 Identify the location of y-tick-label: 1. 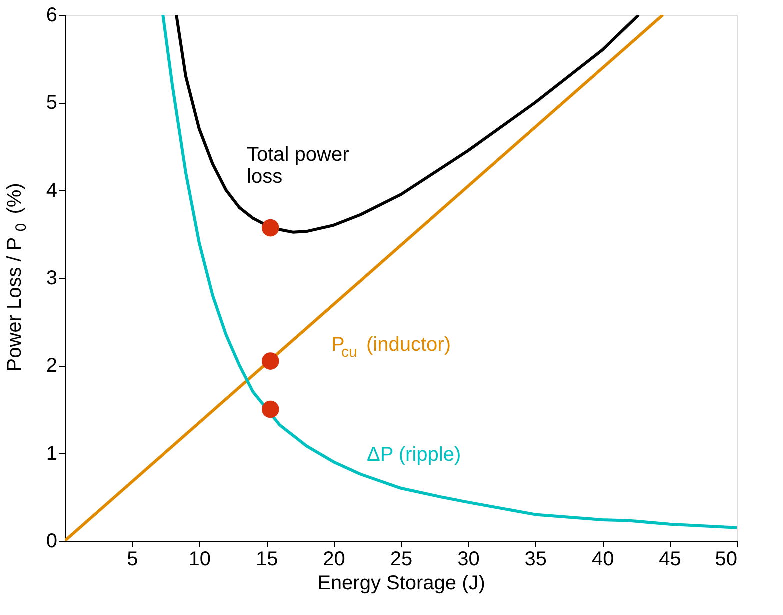
(52, 453).